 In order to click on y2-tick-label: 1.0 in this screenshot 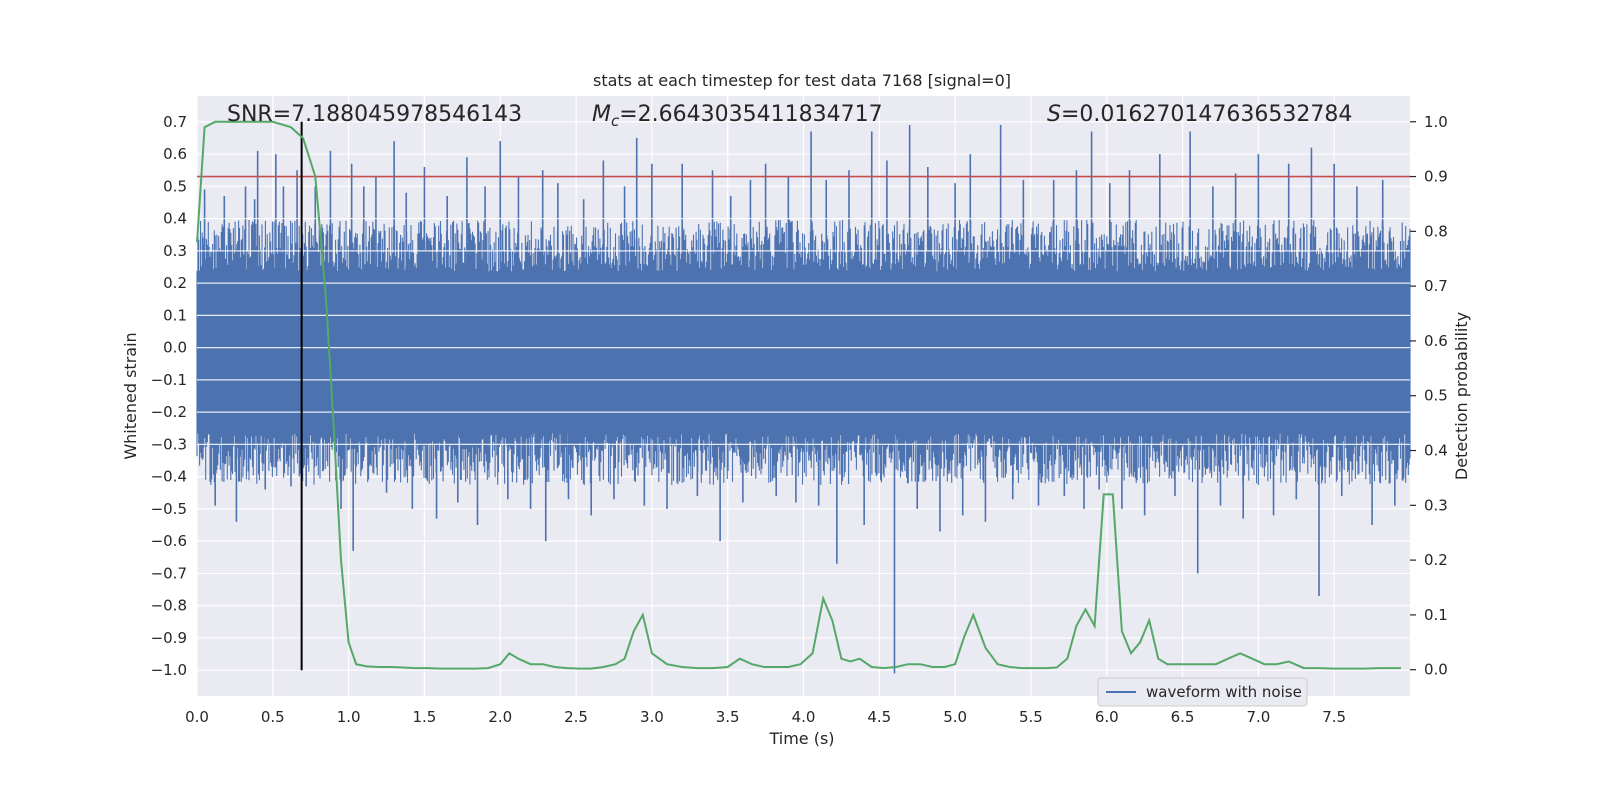, I will do `click(1436, 122)`.